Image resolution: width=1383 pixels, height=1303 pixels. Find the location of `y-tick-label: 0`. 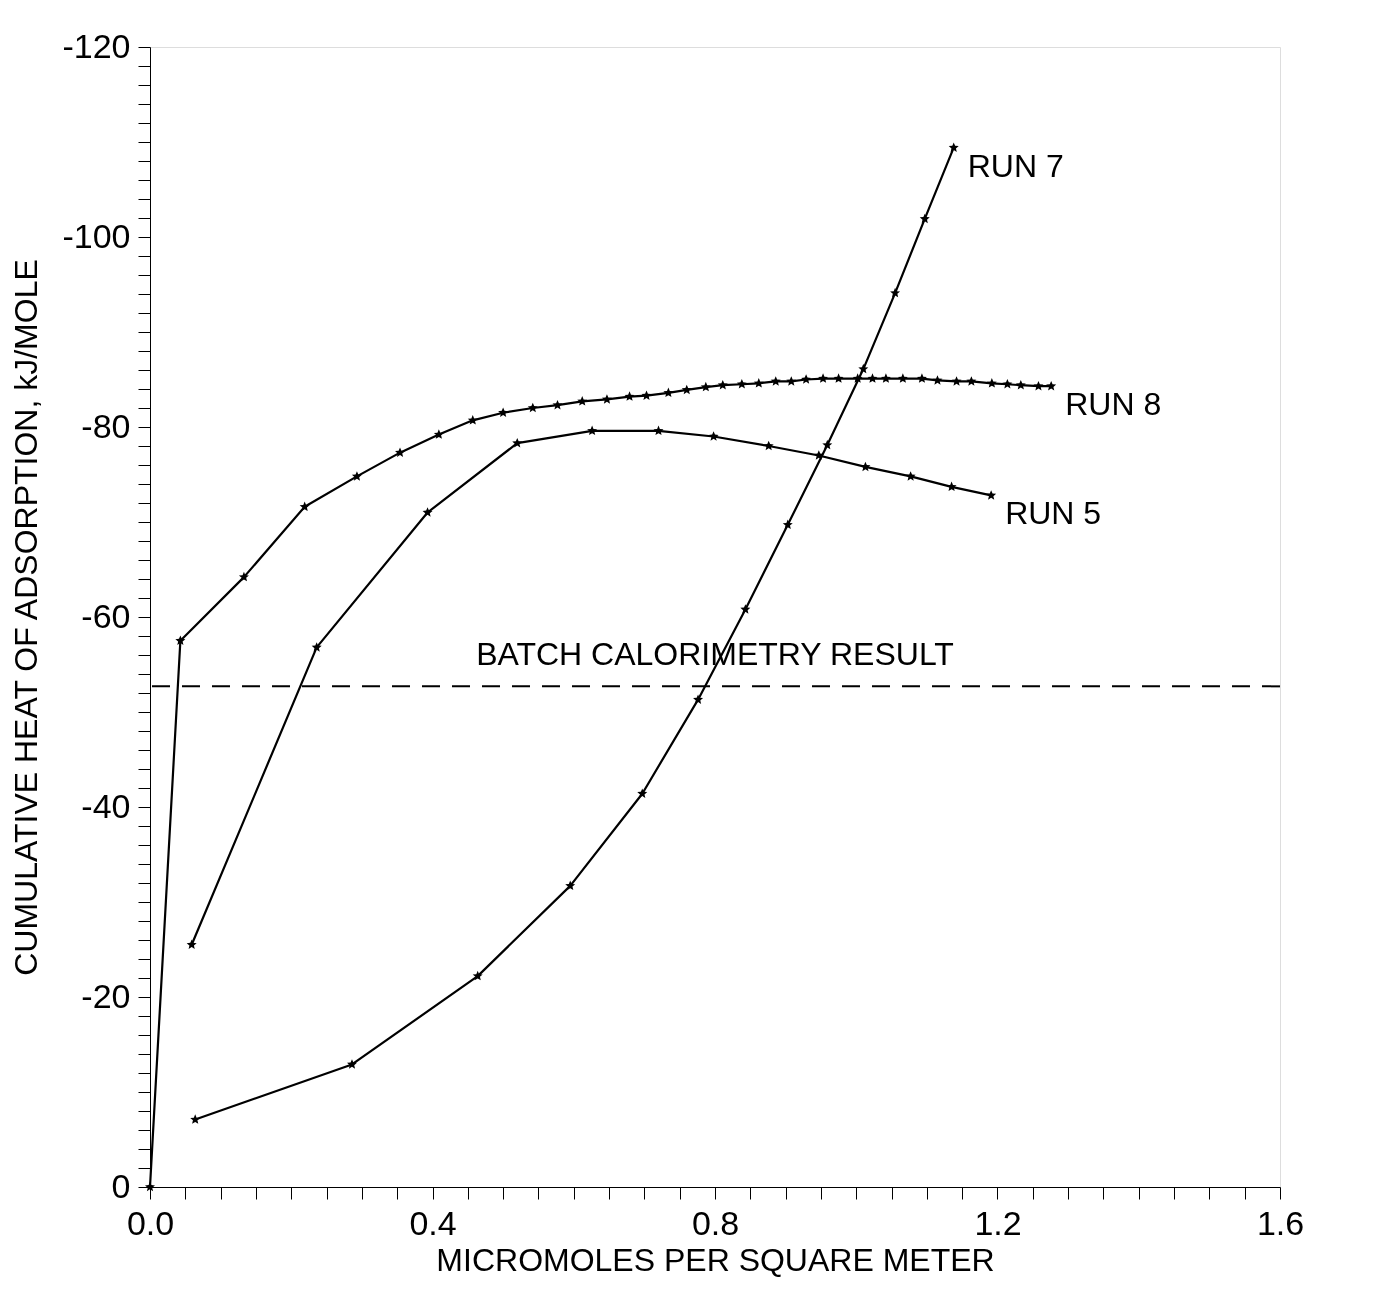

y-tick-label: 0 is located at coordinates (121, 1185).